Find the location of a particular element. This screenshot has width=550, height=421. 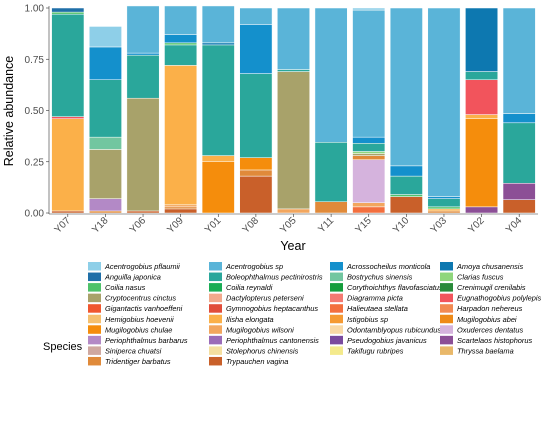

bar-segment-y03-acentrogobius-sp is located at coordinates (444, 102).